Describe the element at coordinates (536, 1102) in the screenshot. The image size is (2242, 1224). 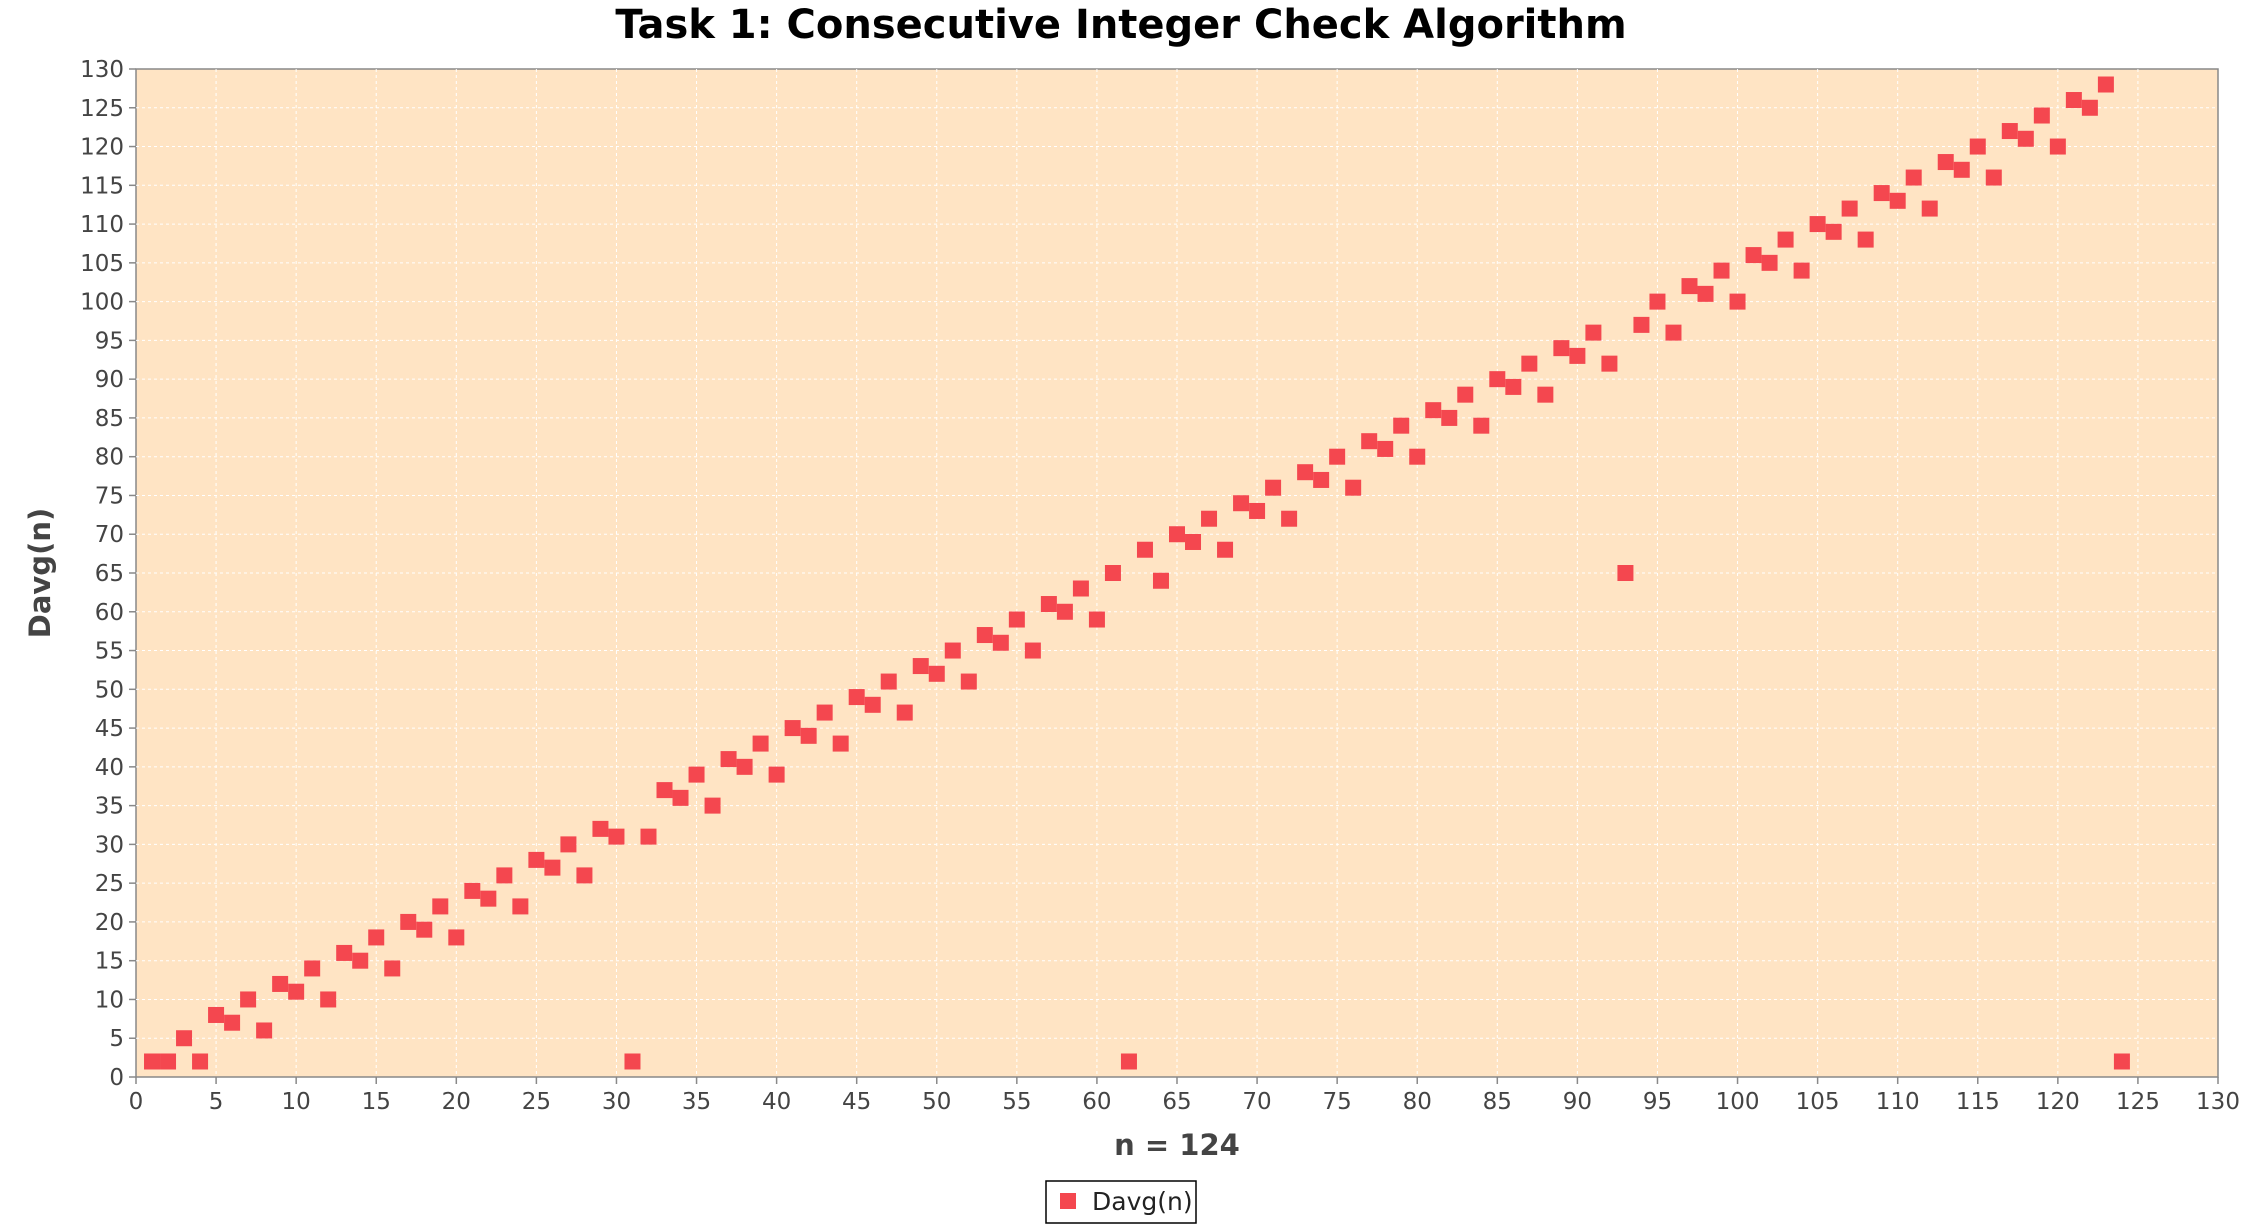
I see `x-tick-label: 25` at that location.